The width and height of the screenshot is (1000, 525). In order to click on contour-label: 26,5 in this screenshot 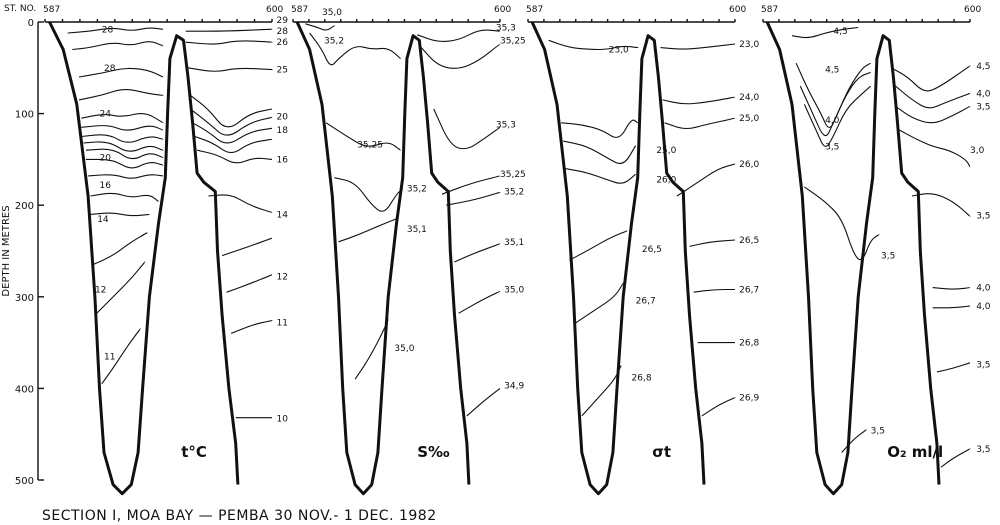, I will do `click(652, 250)`.